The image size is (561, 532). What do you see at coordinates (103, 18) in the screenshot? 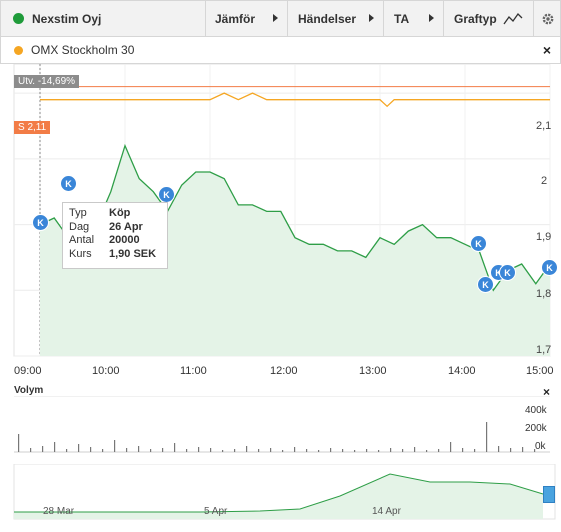
I see `instrument-title: Nexstim Oyj` at bounding box center [103, 18].